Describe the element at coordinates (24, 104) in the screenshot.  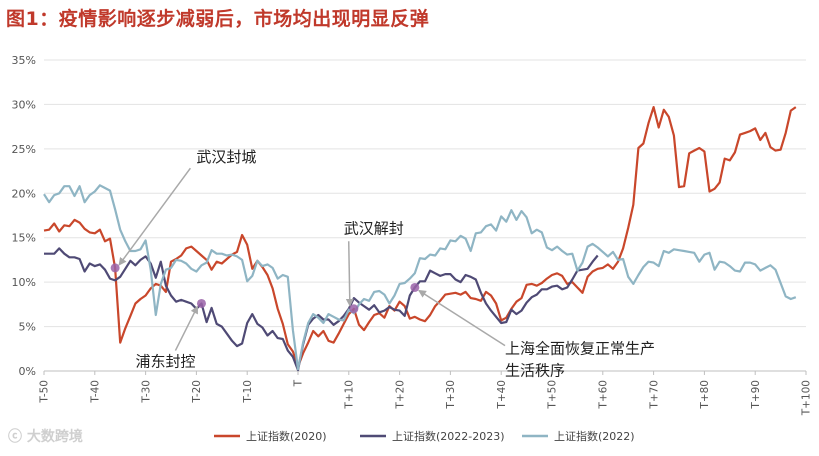
I see `y-tick-label: 30%` at that location.